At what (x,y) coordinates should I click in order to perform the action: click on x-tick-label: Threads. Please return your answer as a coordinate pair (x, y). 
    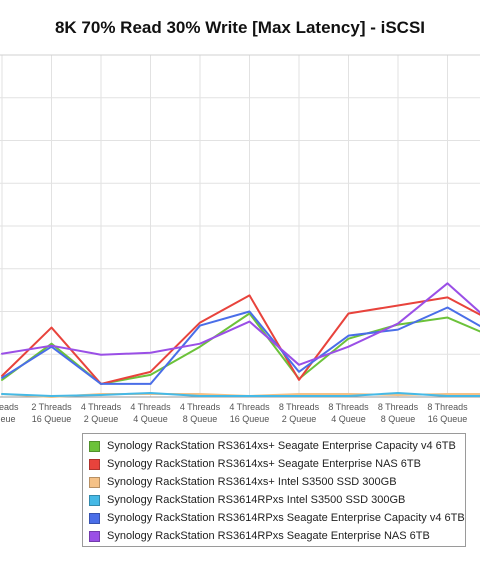
    Looking at the image, I should click on (9, 407).